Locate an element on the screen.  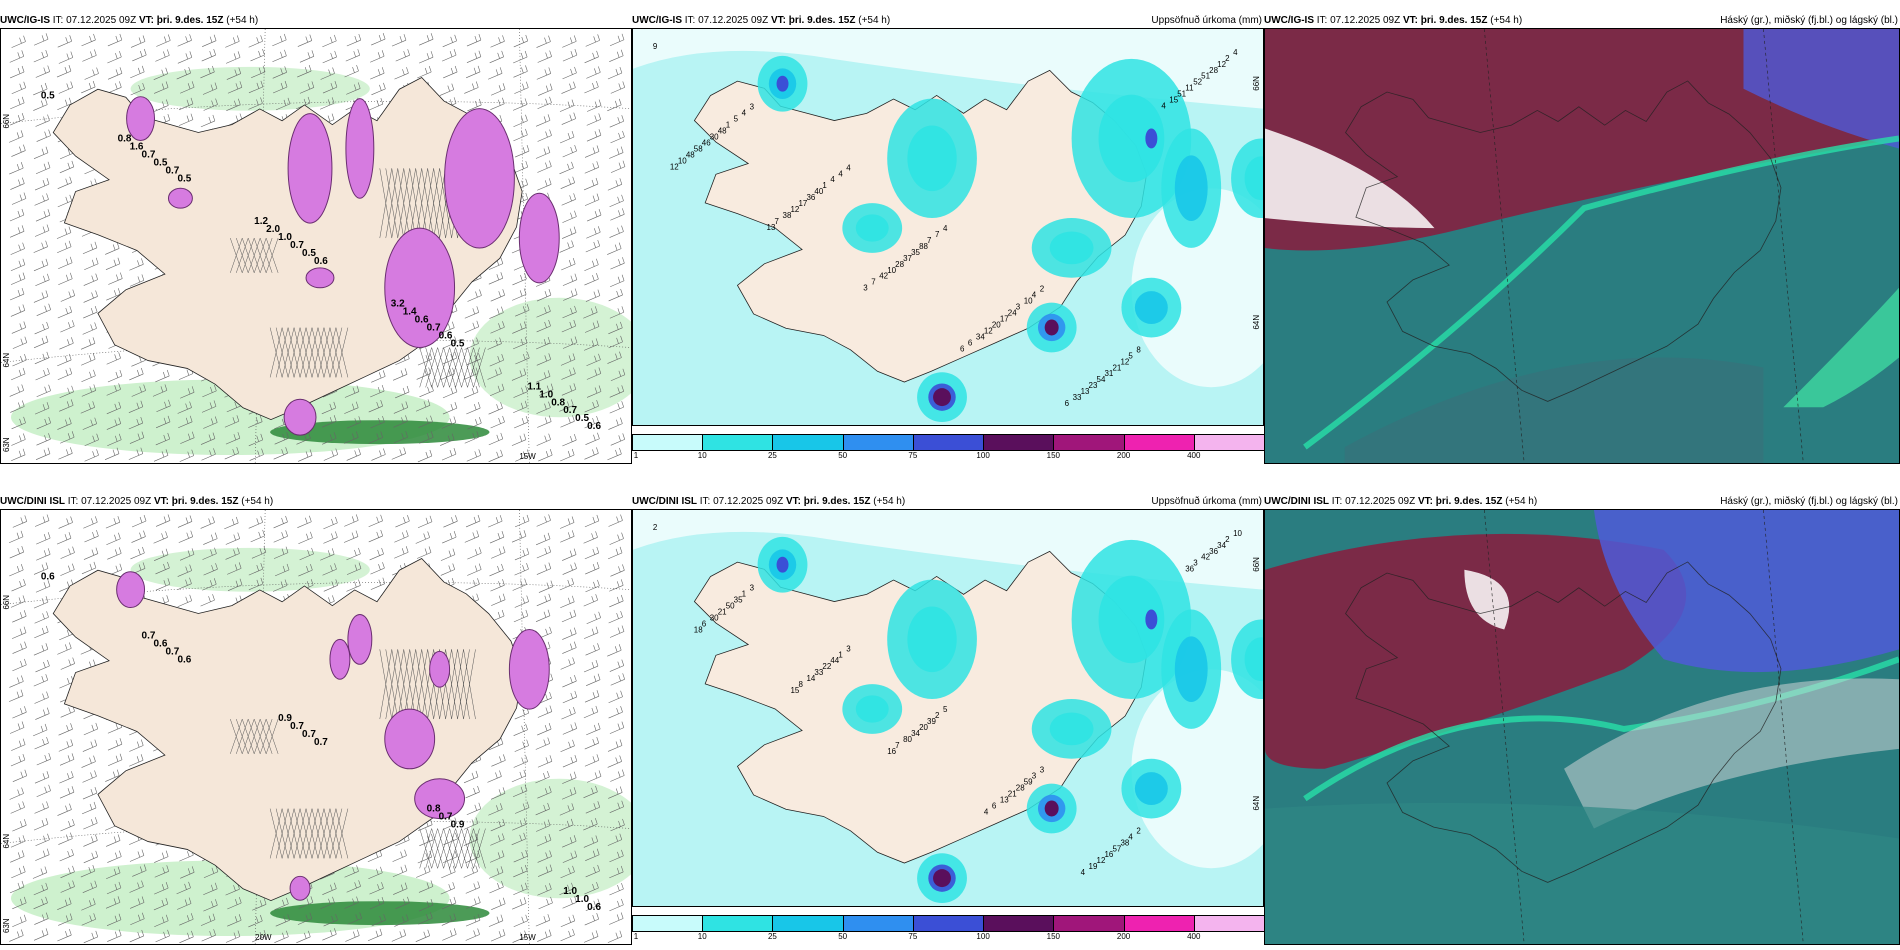
latitude-label: 63N is located at coordinates (6, 925).